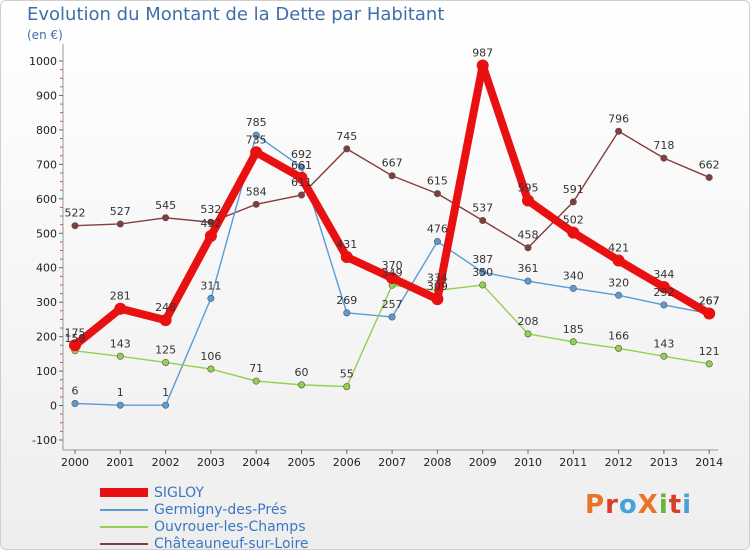  Describe the element at coordinates (437, 229) in the screenshot. I see `data-label: 476` at that location.